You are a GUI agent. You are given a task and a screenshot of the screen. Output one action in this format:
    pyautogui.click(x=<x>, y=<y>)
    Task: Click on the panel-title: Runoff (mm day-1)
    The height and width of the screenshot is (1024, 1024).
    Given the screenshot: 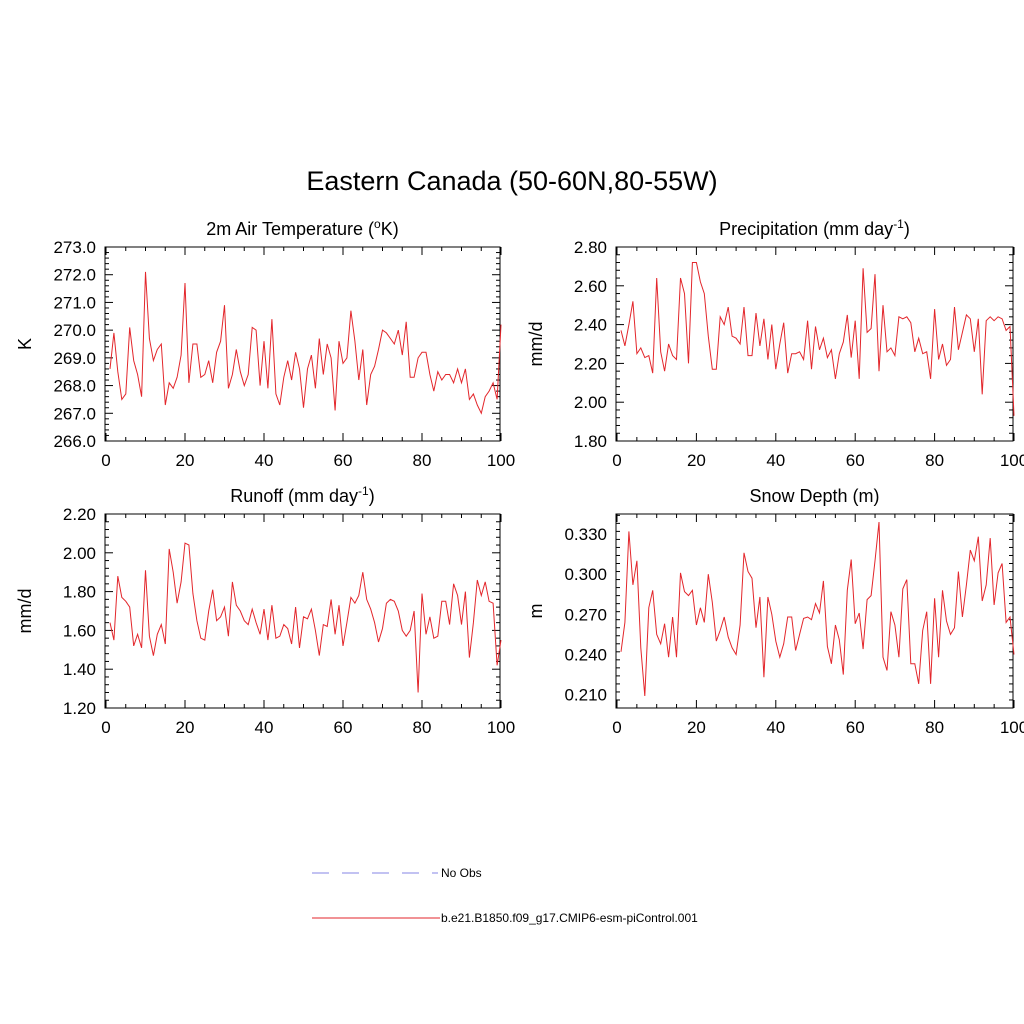 What is the action you would take?
    pyautogui.click(x=302, y=495)
    